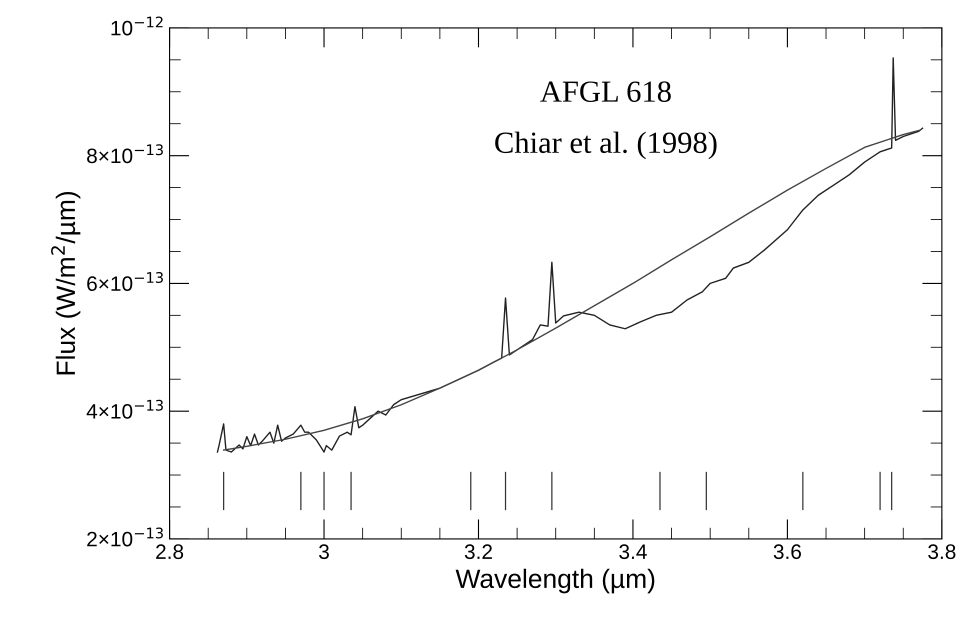 The height and width of the screenshot is (634, 969). What do you see at coordinates (605, 91) in the screenshot?
I see `annotation: AFGL 618` at bounding box center [605, 91].